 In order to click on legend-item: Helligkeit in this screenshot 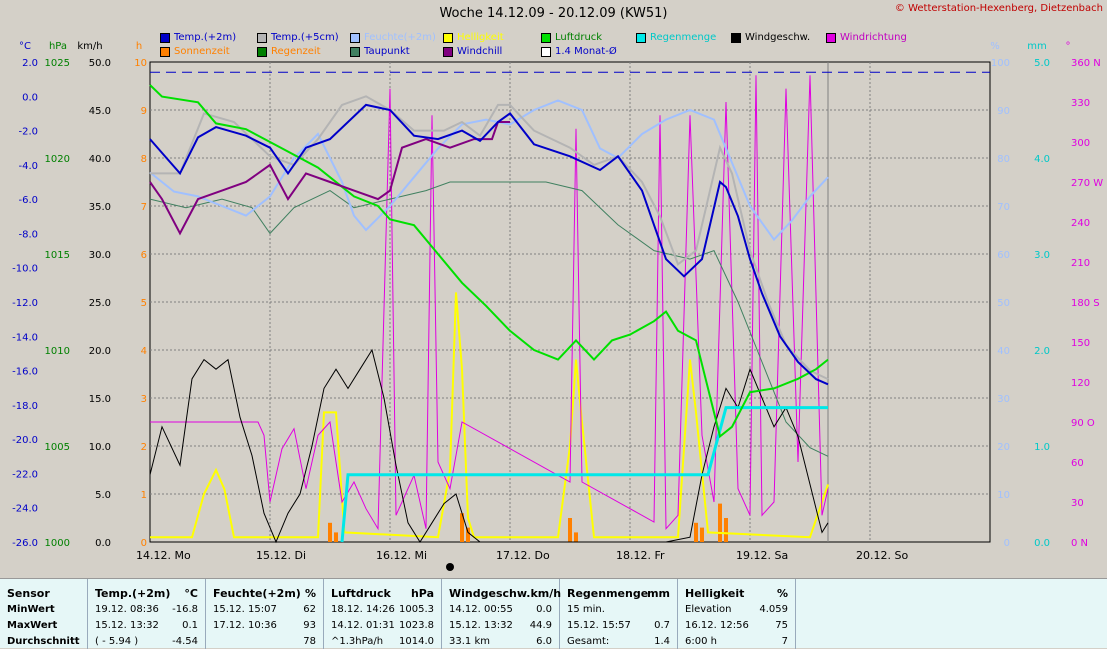, I will do `click(473, 37)`.